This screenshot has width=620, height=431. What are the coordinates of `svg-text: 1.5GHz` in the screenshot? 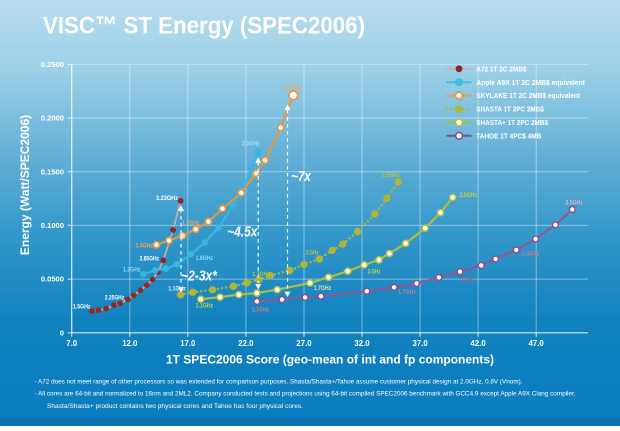 It's located at (82, 306).